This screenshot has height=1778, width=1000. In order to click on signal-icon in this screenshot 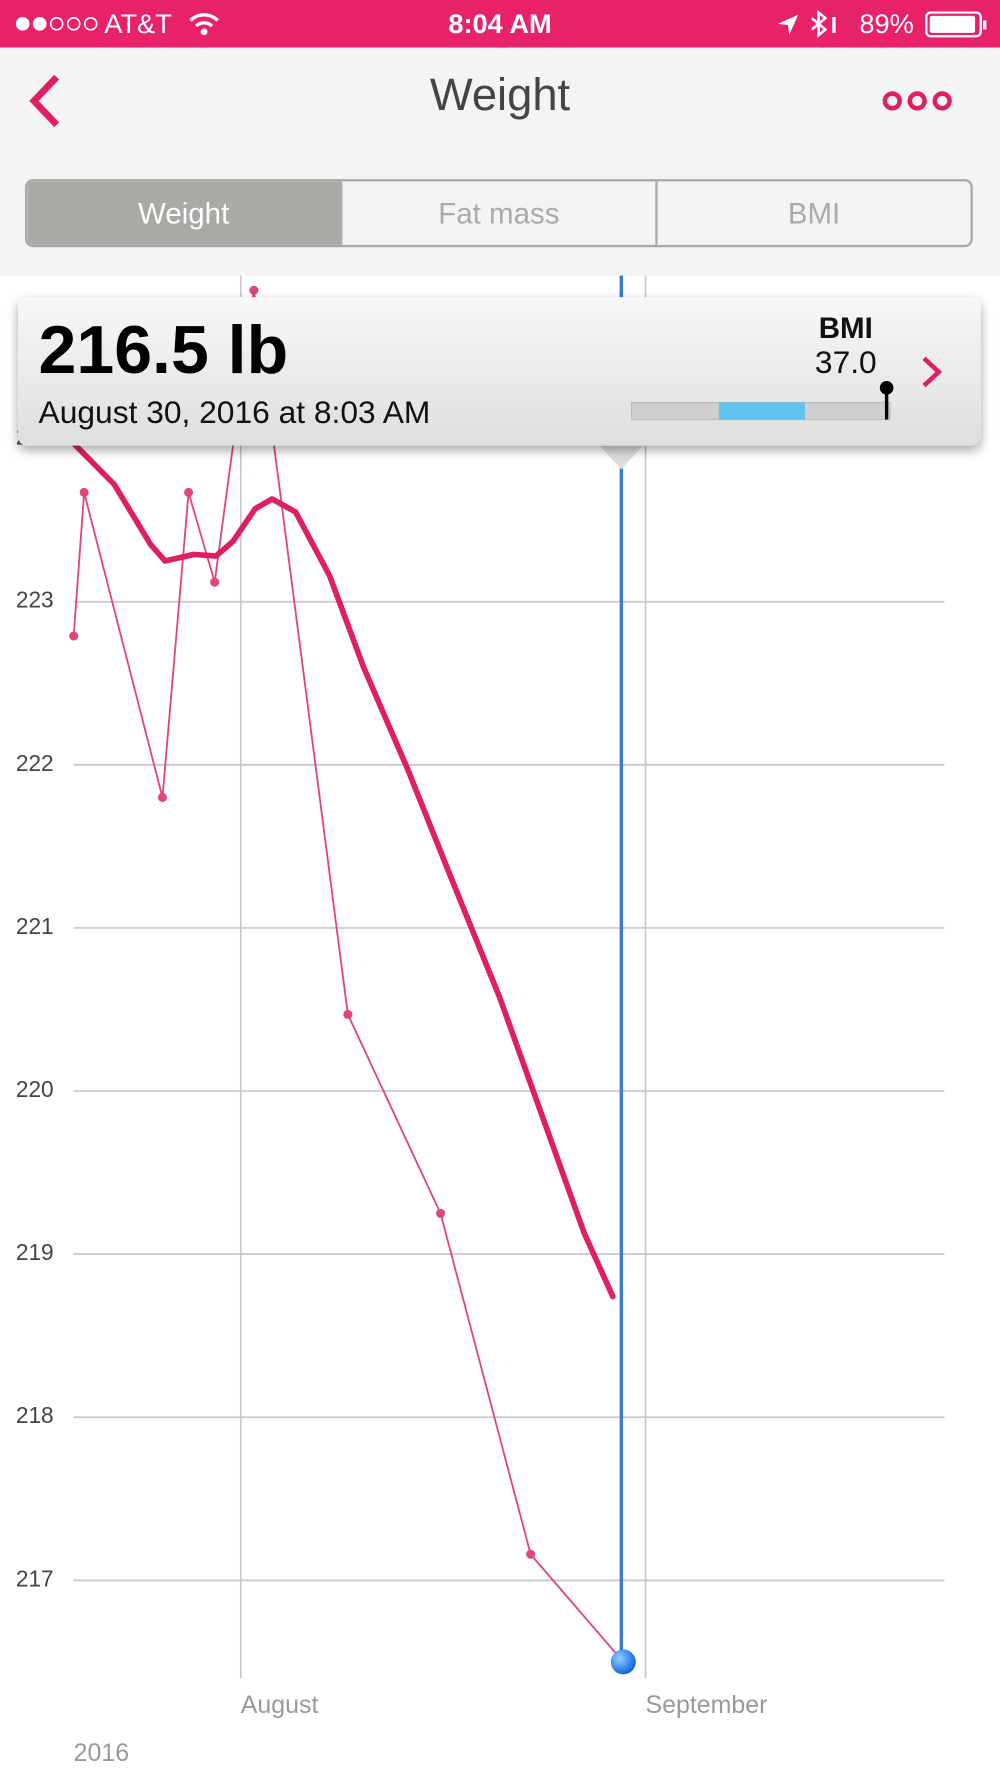, I will do `click(56, 24)`.